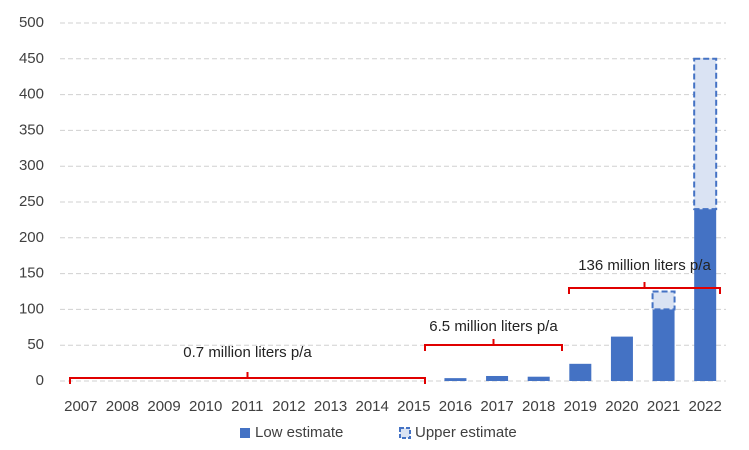 The image size is (749, 450). Describe the element at coordinates (40, 380) in the screenshot. I see `y-tick-label: 0` at that location.